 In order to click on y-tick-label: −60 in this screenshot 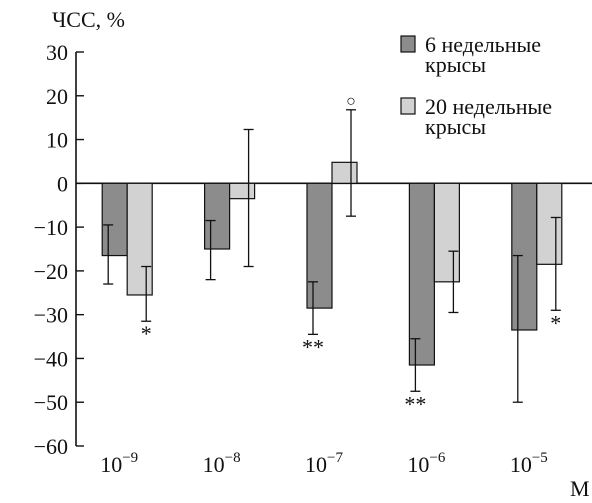, I will do `click(51, 446)`.